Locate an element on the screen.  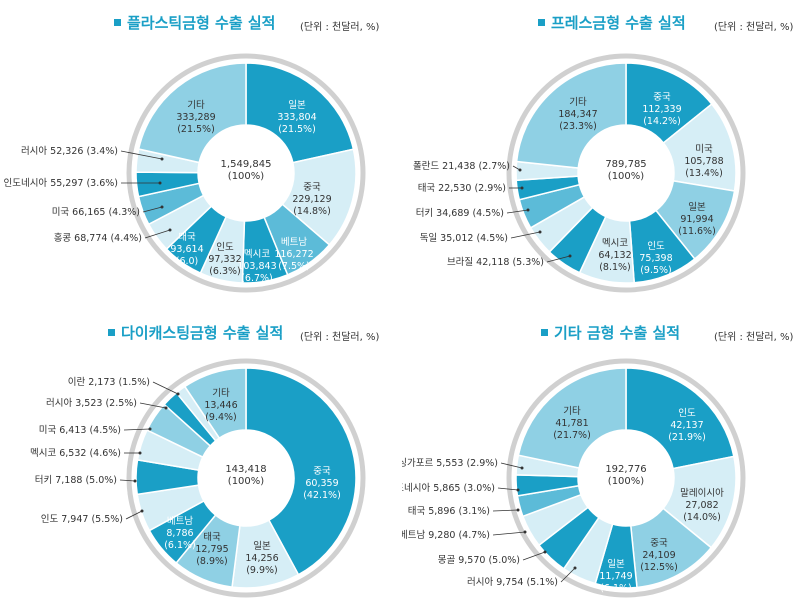
slice-label-2: 12,795 is located at coordinates (211, 549).